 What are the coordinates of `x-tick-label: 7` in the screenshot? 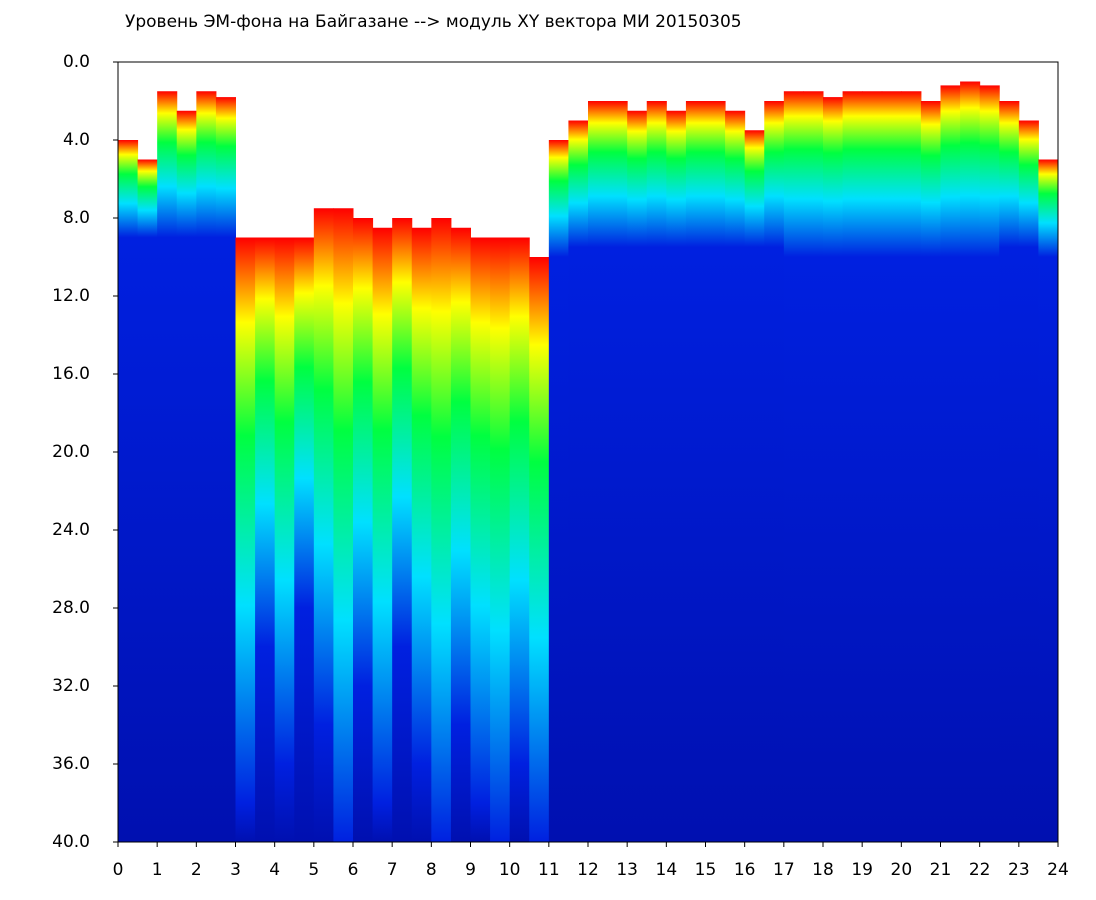 It's located at (392, 870).